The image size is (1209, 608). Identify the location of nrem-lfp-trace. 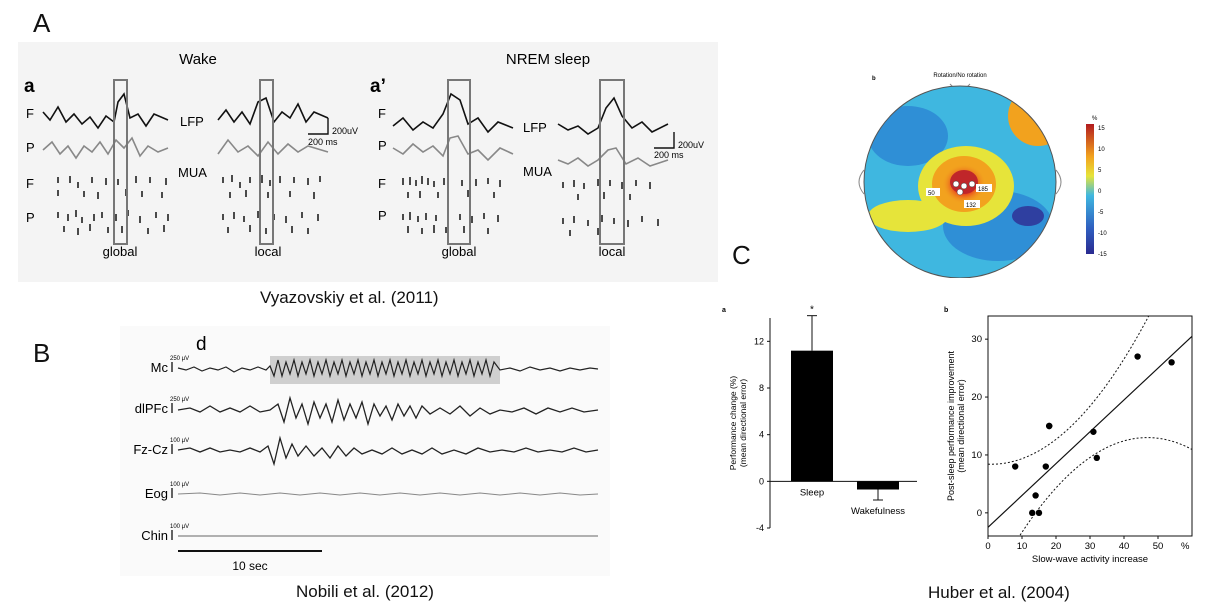
(453, 113).